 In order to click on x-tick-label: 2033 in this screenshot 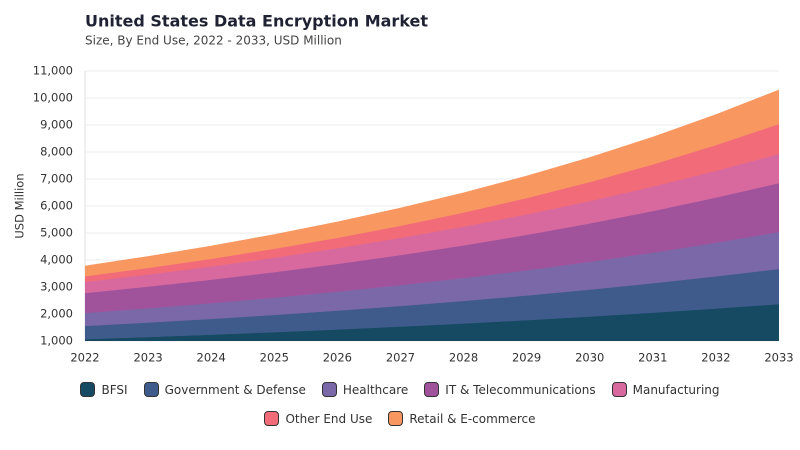, I will do `click(778, 358)`.